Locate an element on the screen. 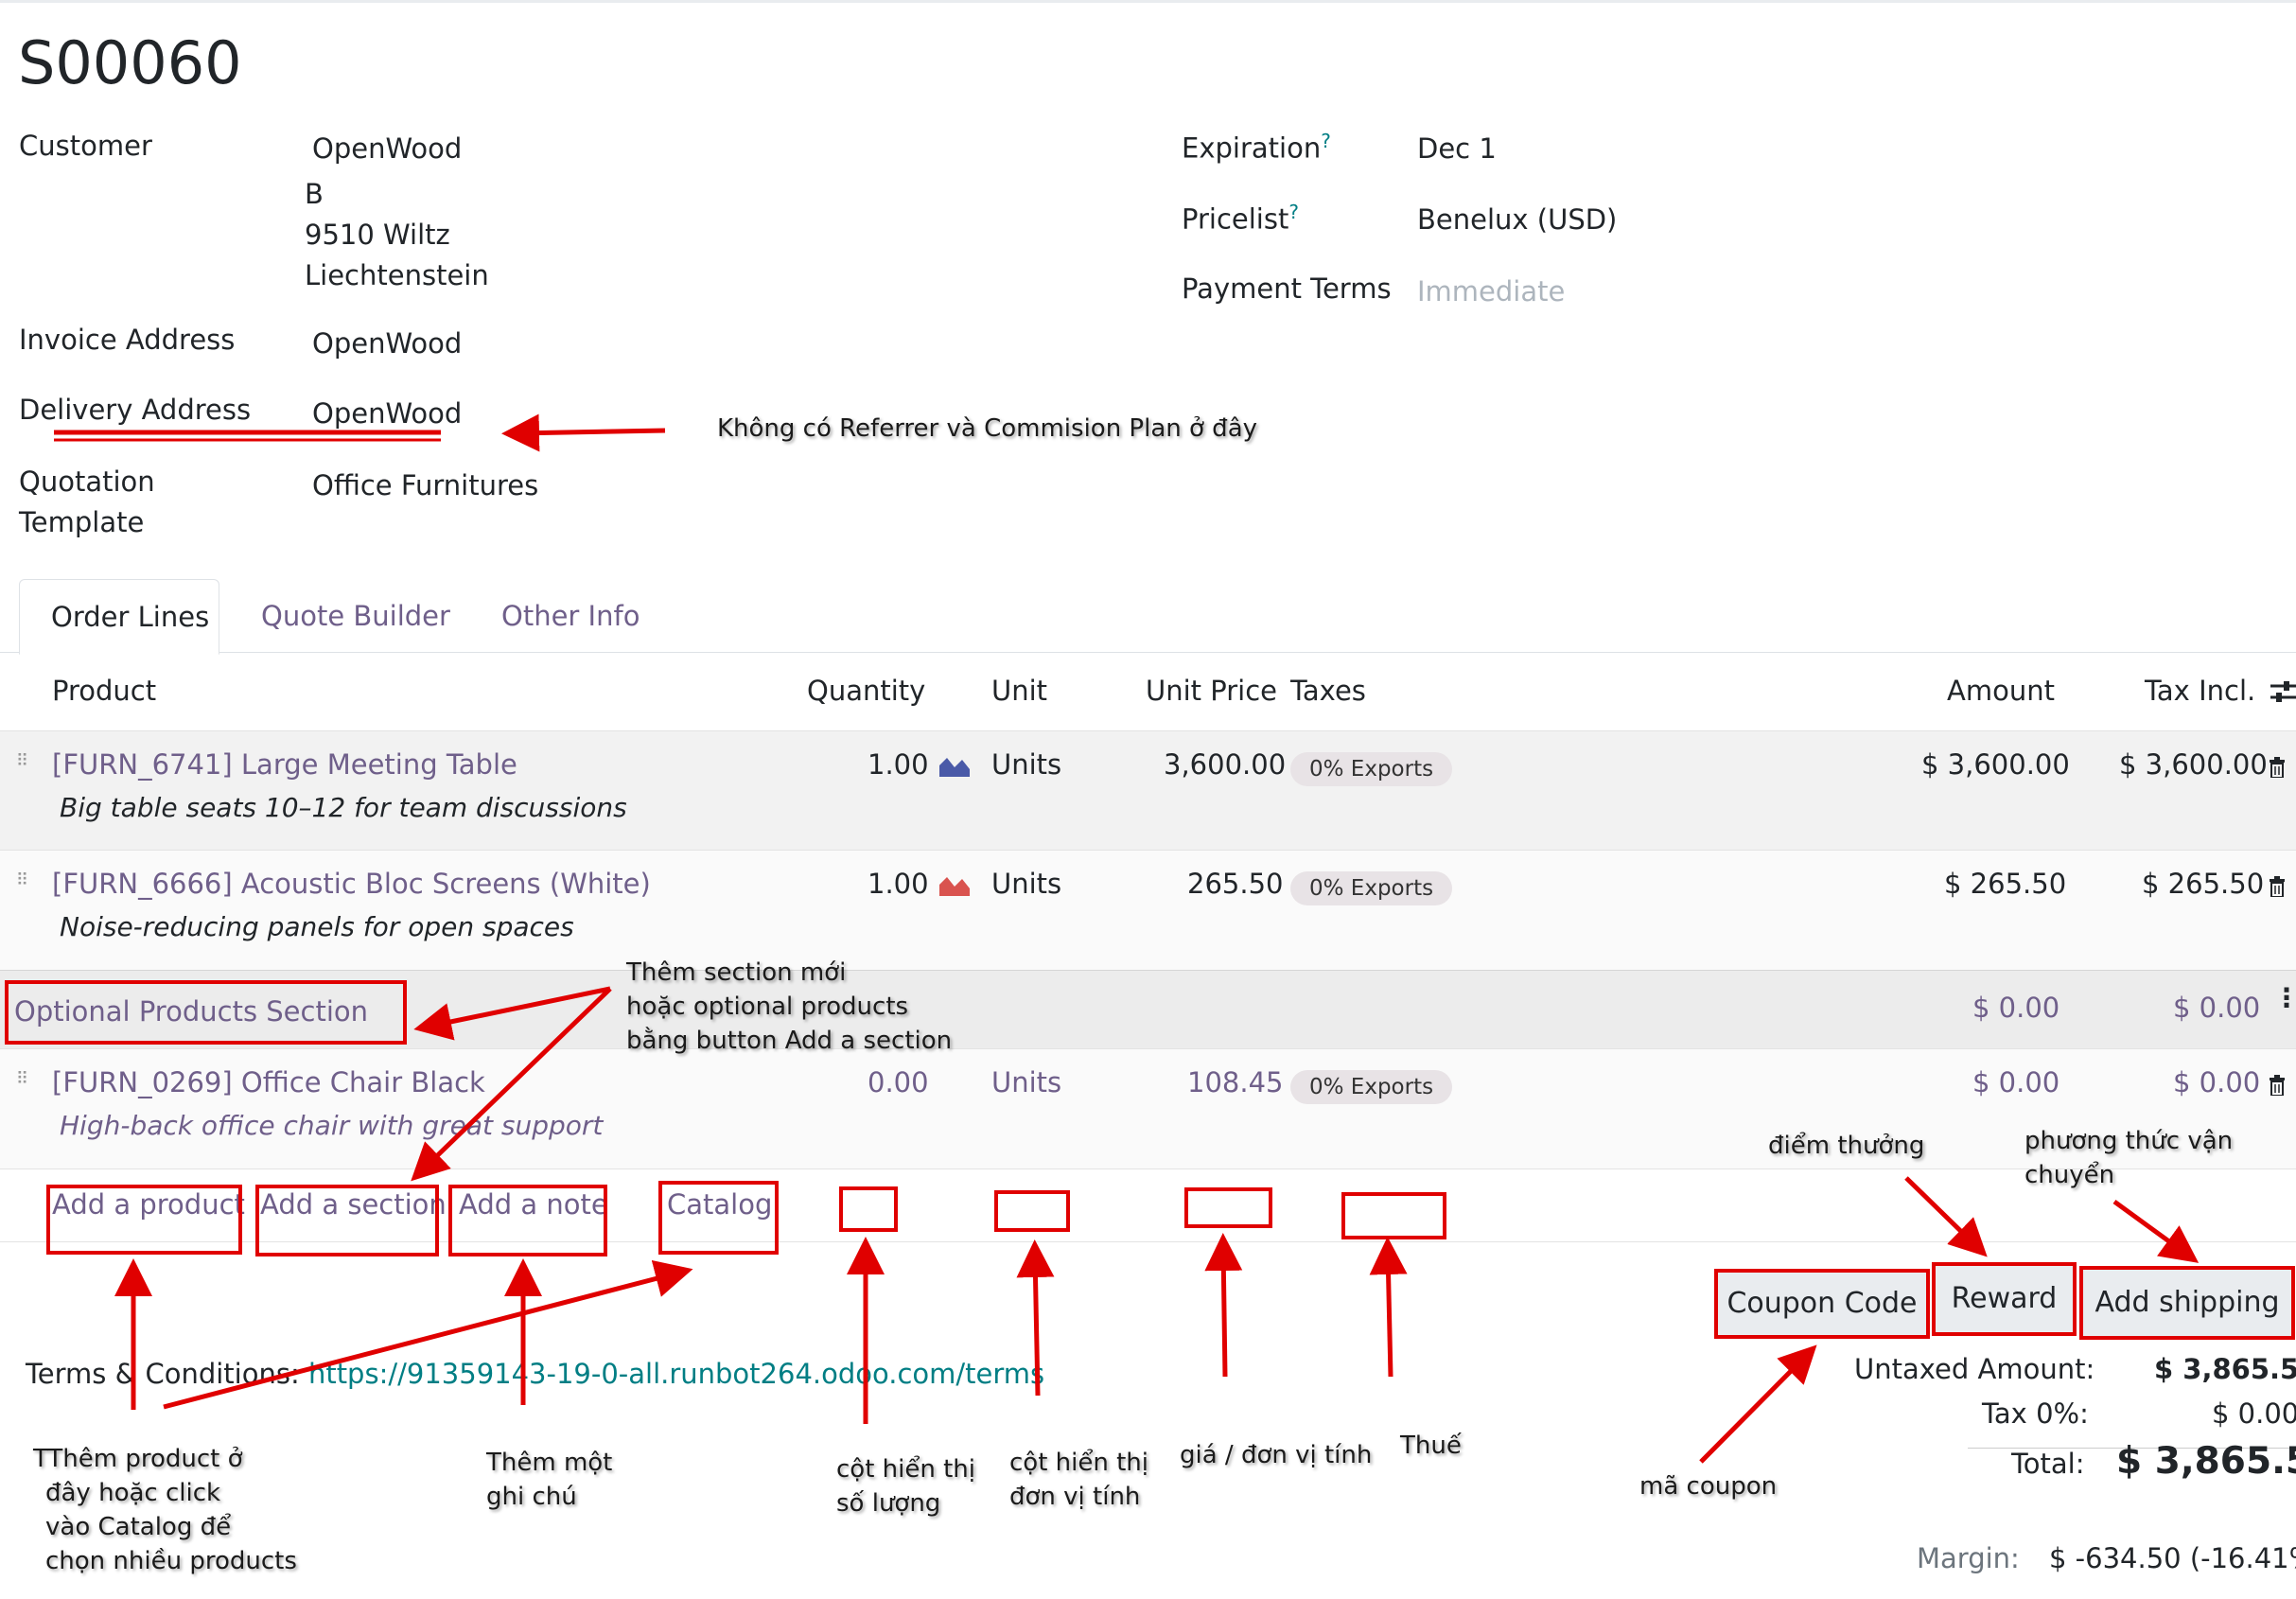 Image resolution: width=2296 pixels, height=1599 pixels. tax-incl-cell: $ 0.00 is located at coordinates (2217, 1082).